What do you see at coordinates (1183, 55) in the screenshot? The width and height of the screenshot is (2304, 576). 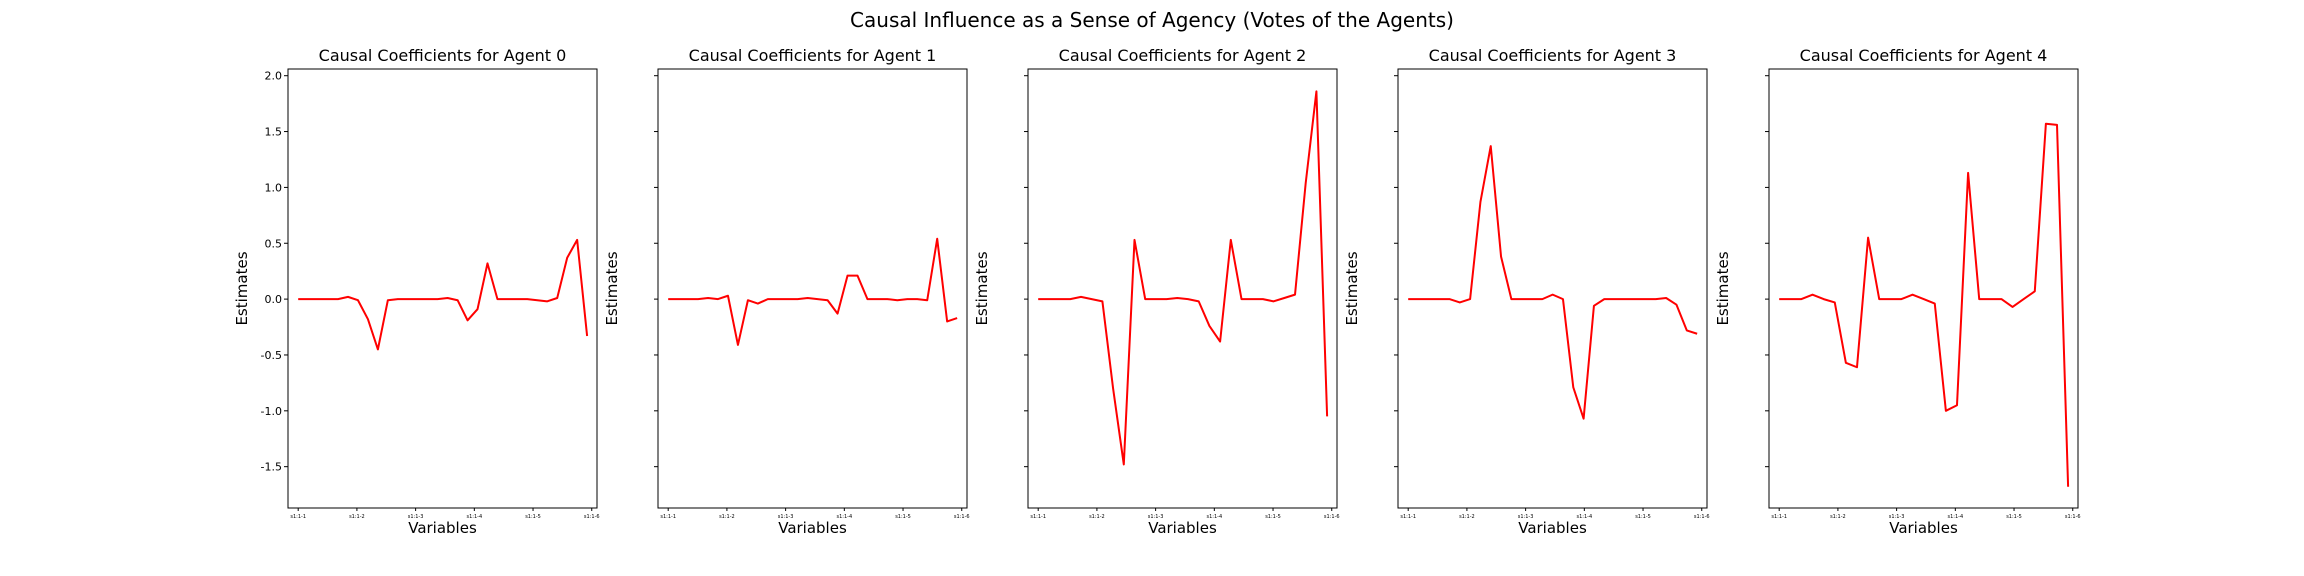 I see `subplot-title: Causal Coefficients for Agent 2` at bounding box center [1183, 55].